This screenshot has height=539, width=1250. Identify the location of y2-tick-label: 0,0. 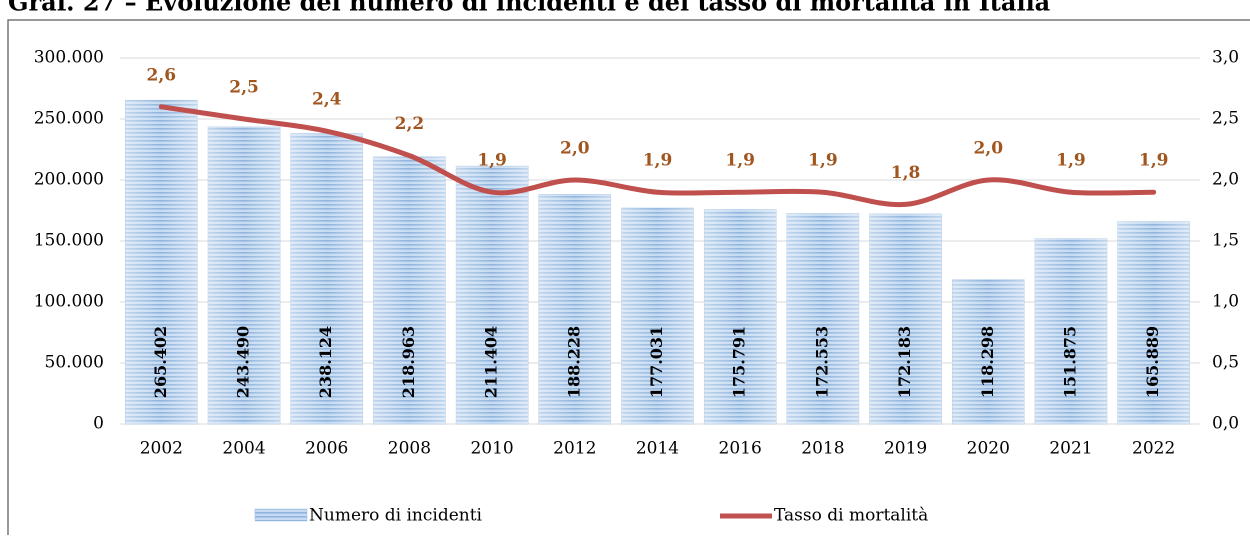
(1225, 424).